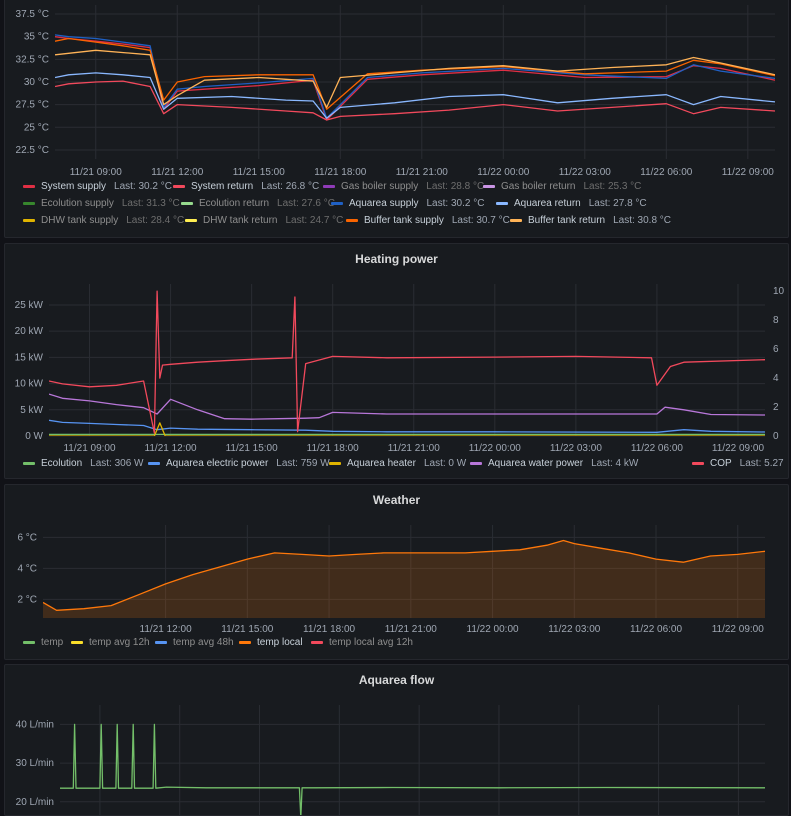 Image resolution: width=791 pixels, height=816 pixels. What do you see at coordinates (381, 463) in the screenshot?
I see `legend-label: Aquarea heater` at bounding box center [381, 463].